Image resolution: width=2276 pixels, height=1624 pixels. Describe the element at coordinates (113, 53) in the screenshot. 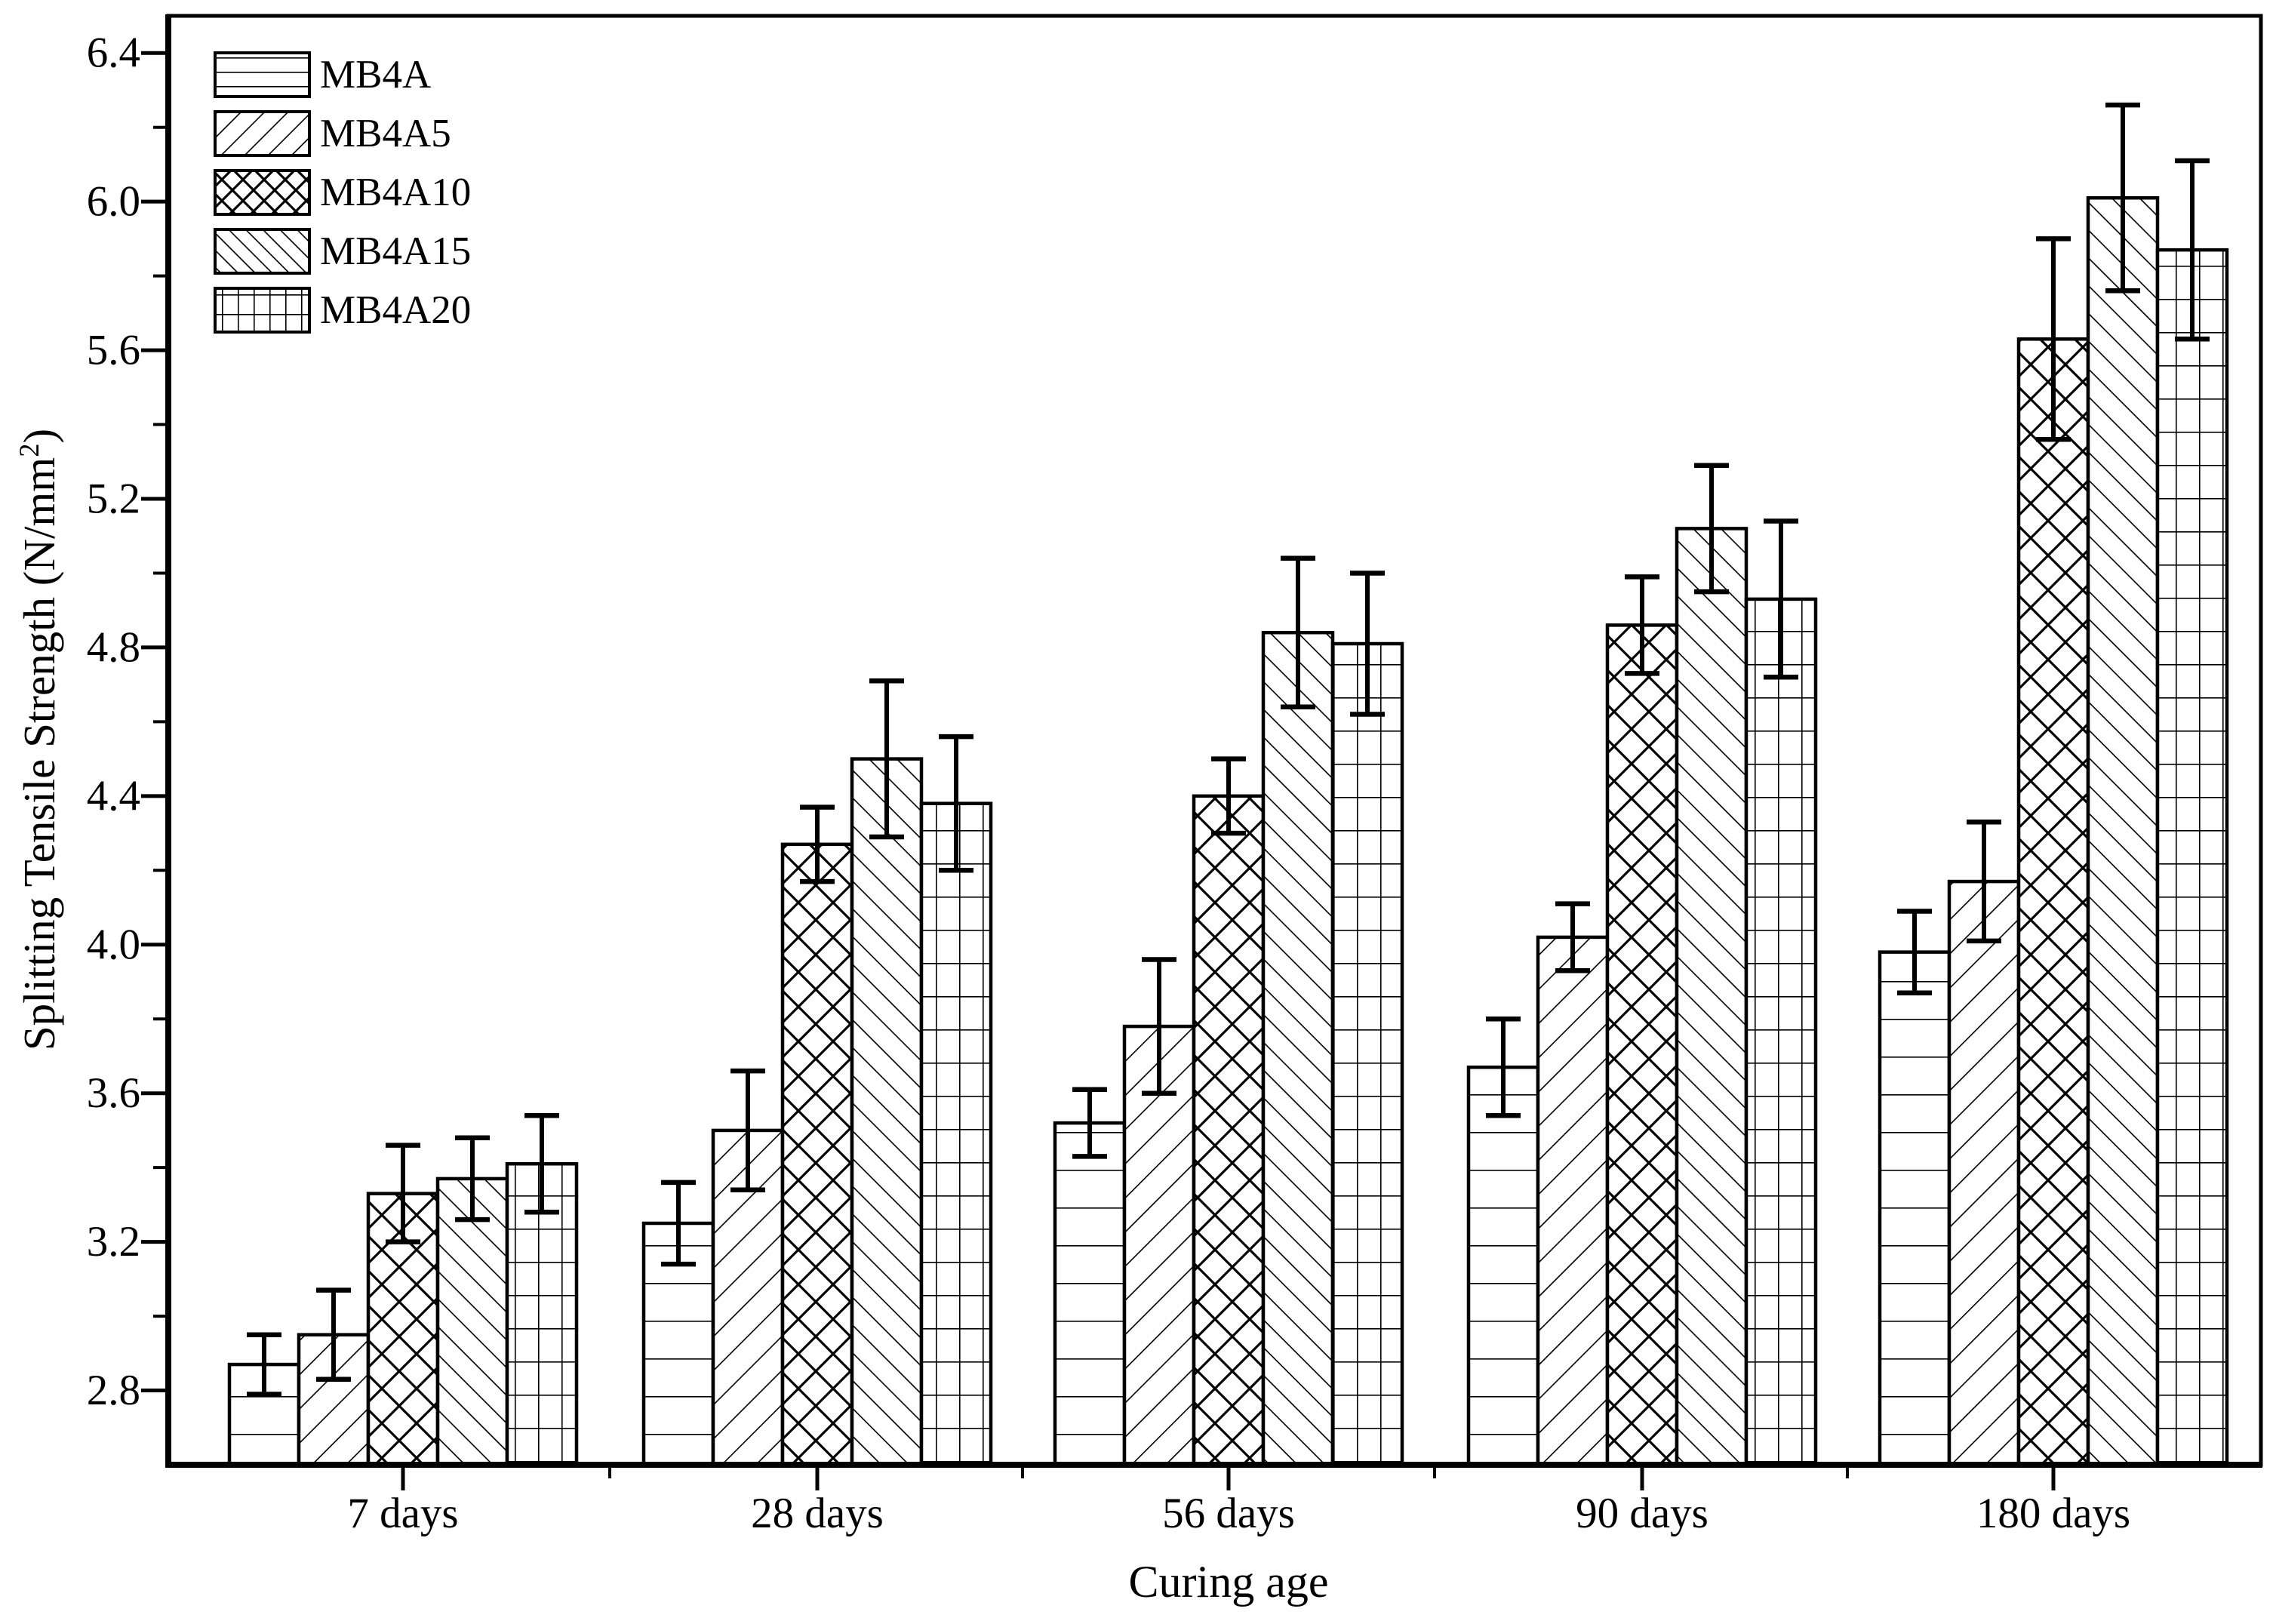

I see `y-tick-label: 6.4` at that location.